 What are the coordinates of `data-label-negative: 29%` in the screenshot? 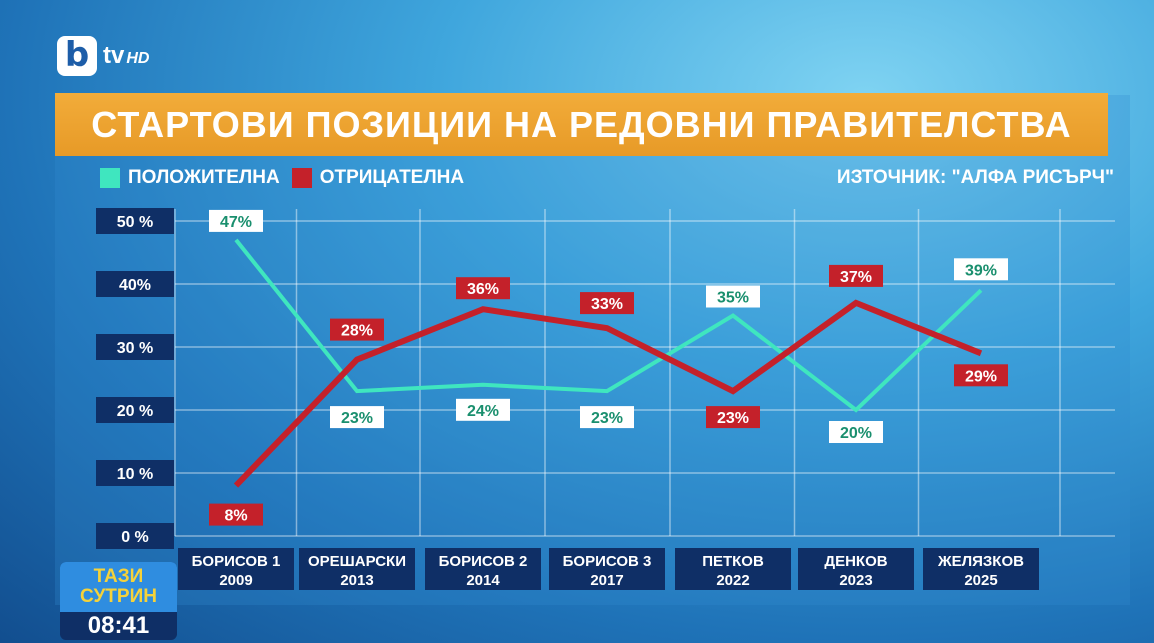 It's located at (981, 375).